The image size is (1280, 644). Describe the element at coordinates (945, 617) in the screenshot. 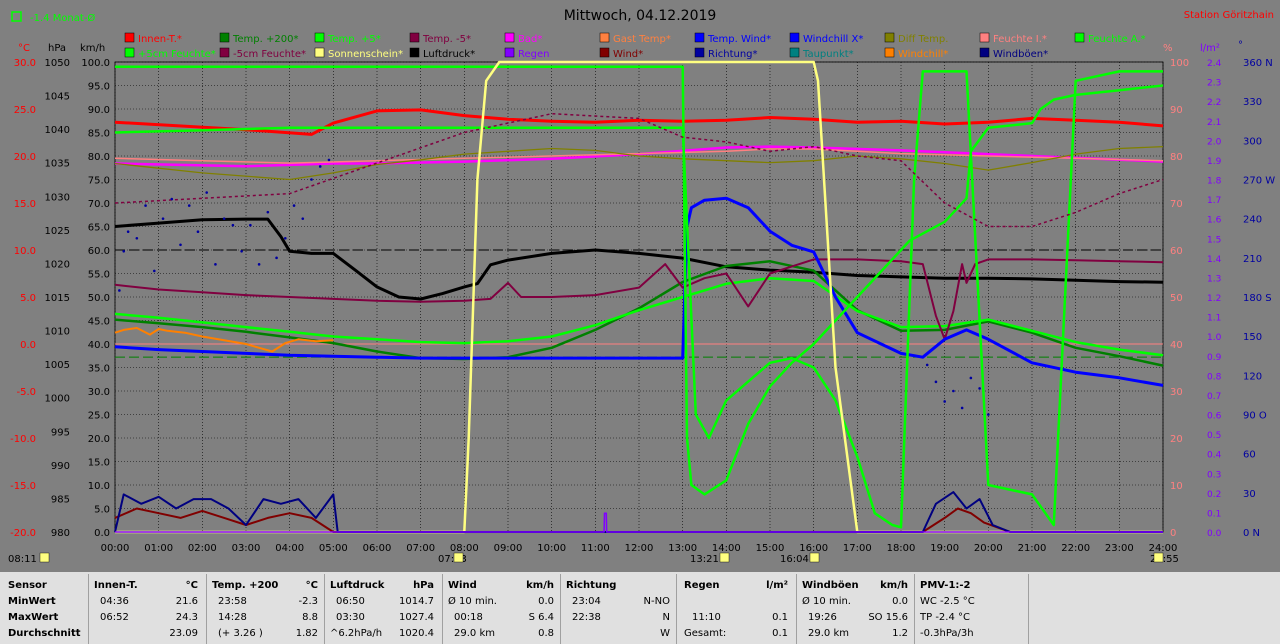

I see `pmv-max: TP -2.4 °C` at that location.